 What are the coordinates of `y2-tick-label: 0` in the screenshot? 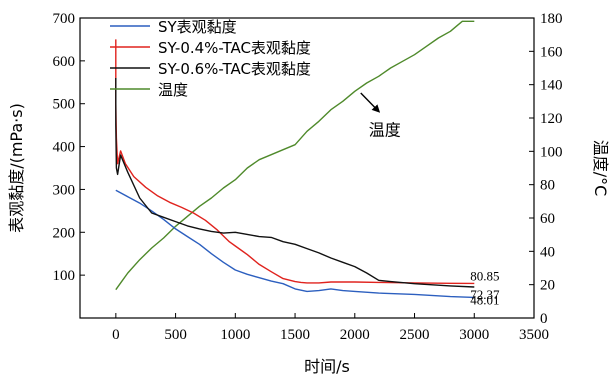 It's located at (544, 319).